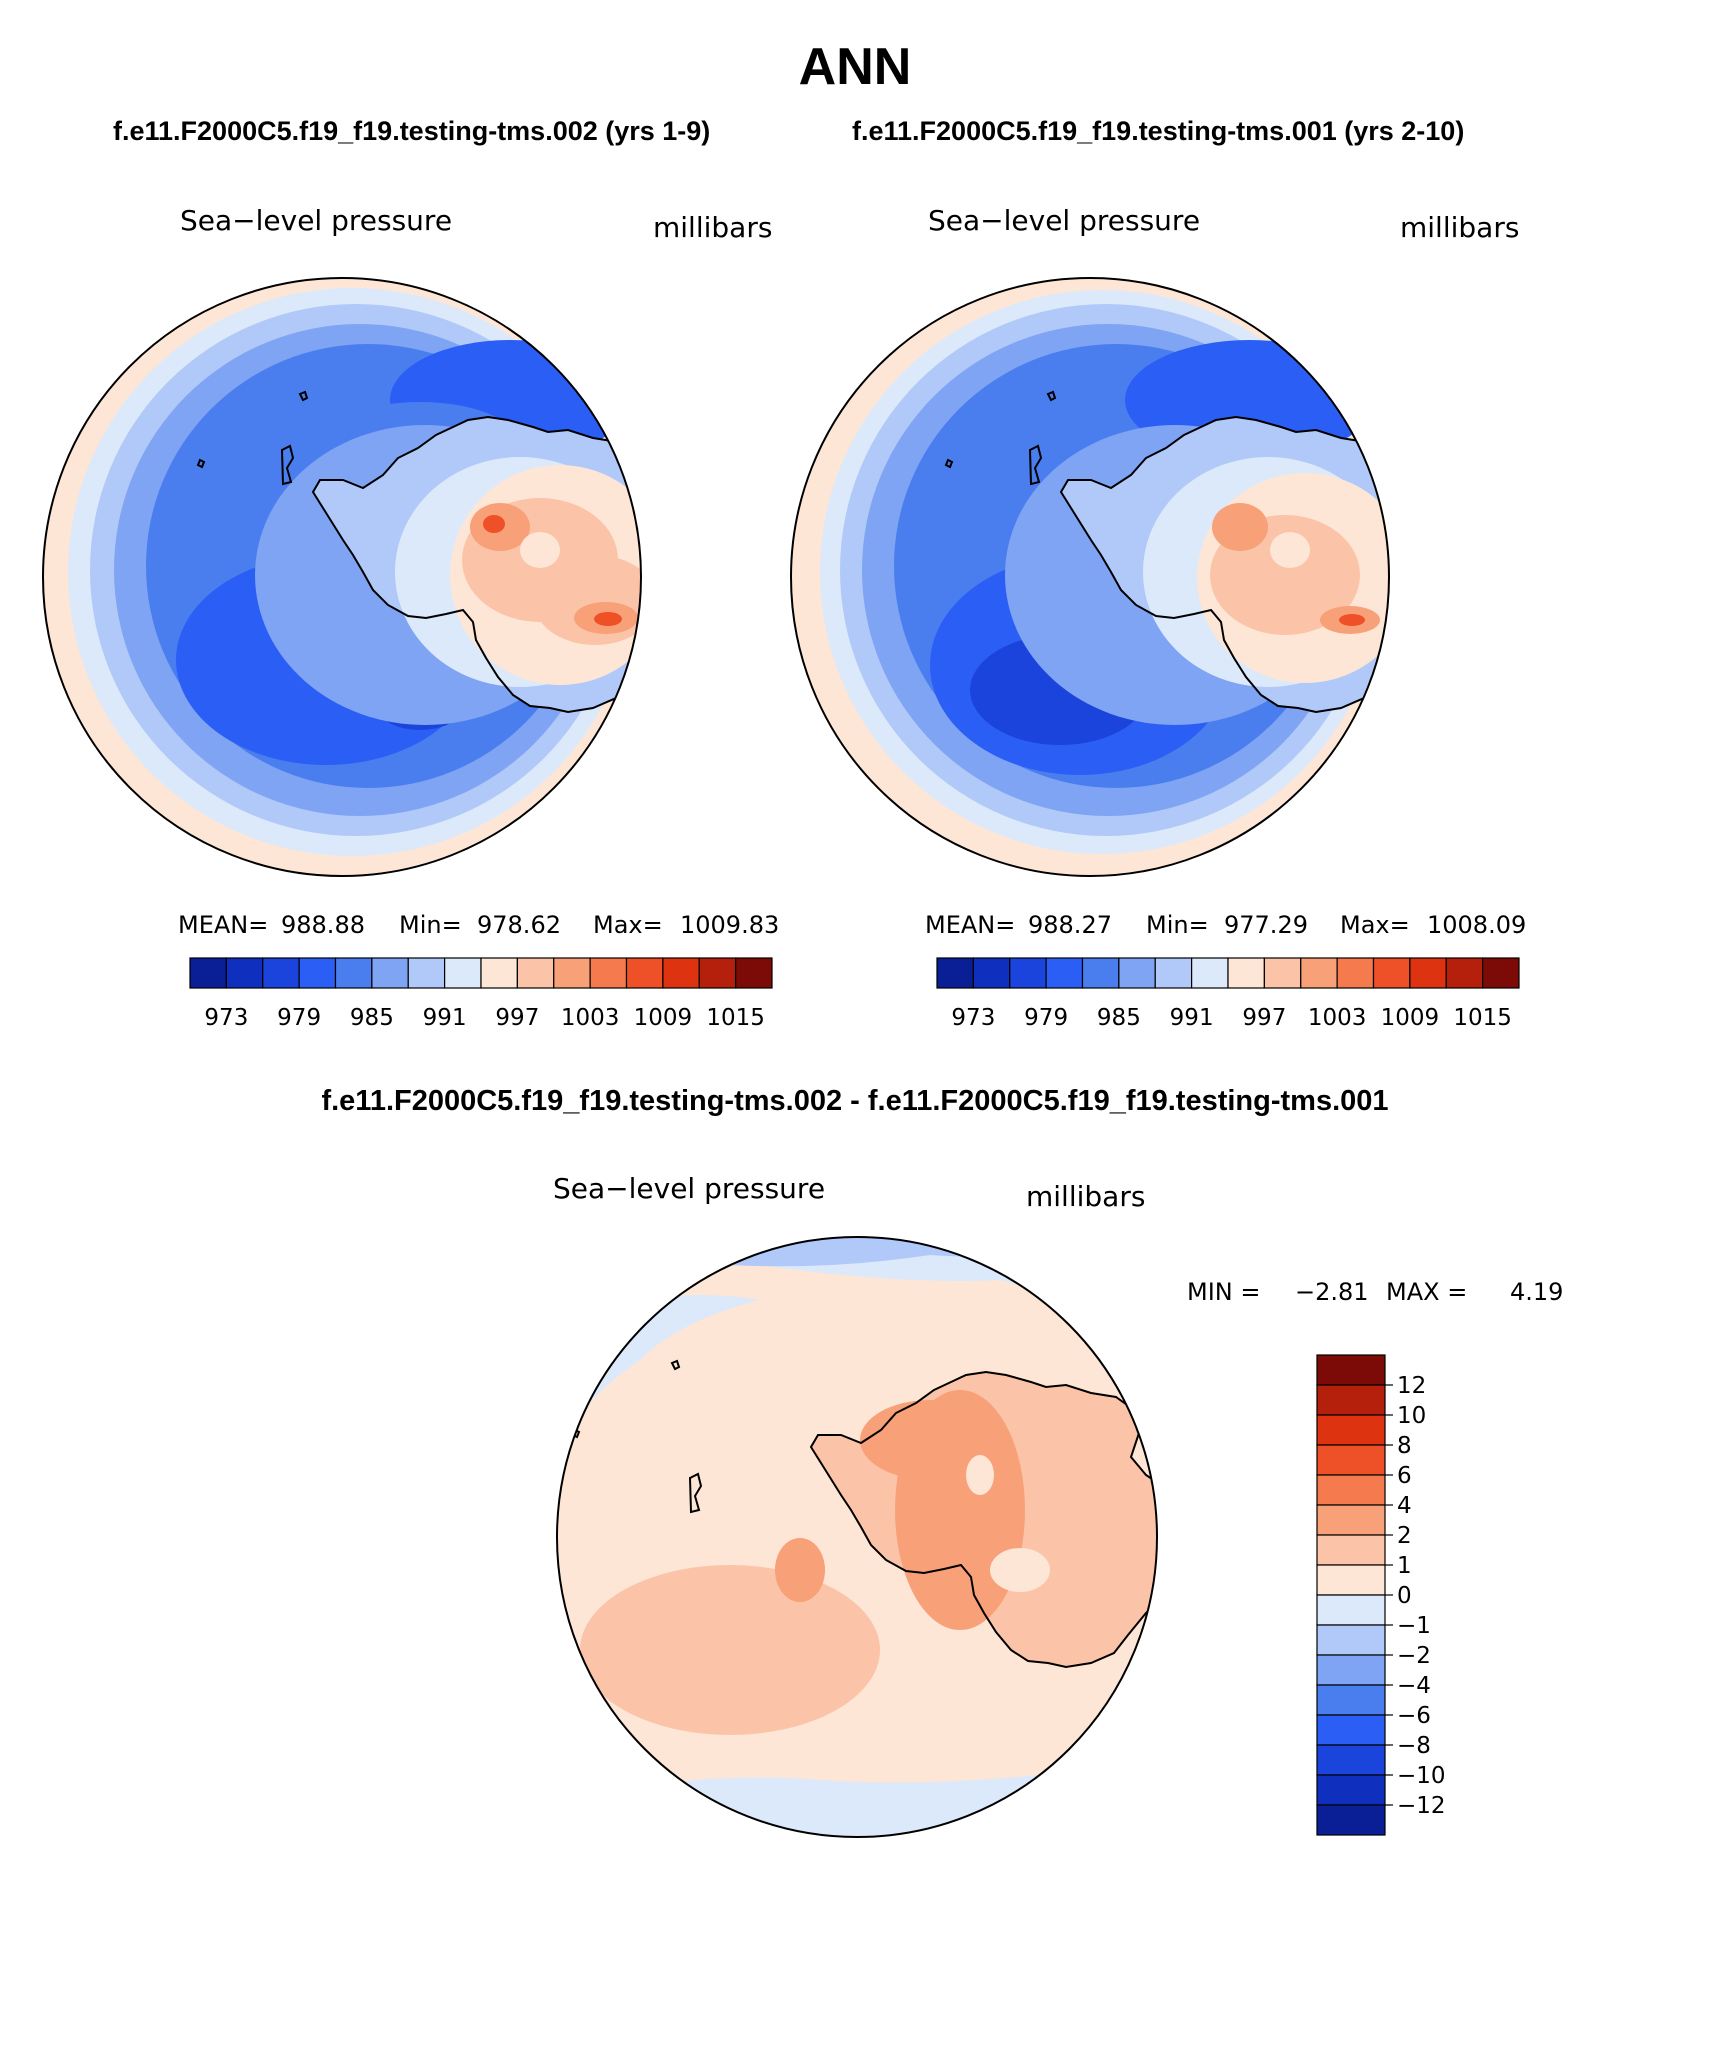  I want to click on panel-2-map, so click(1090, 577).